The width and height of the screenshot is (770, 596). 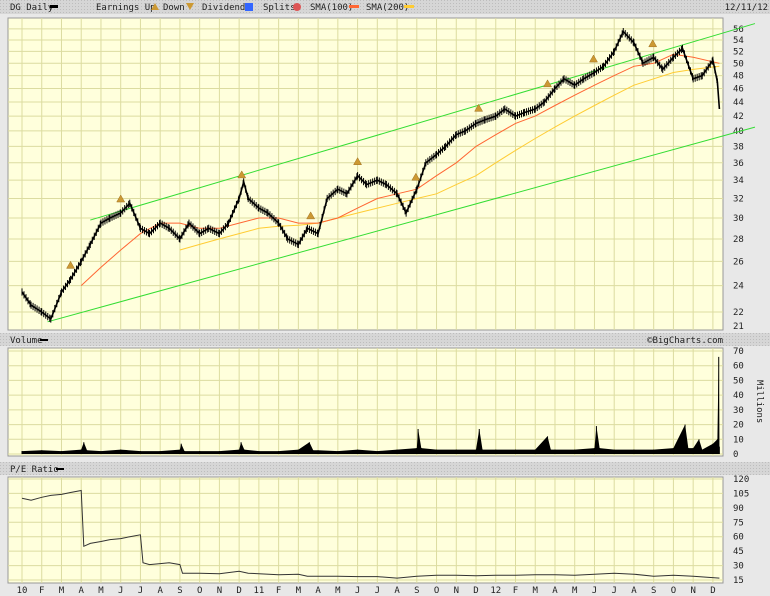 I want to click on price-tick-label: 32, so click(x=738, y=199).